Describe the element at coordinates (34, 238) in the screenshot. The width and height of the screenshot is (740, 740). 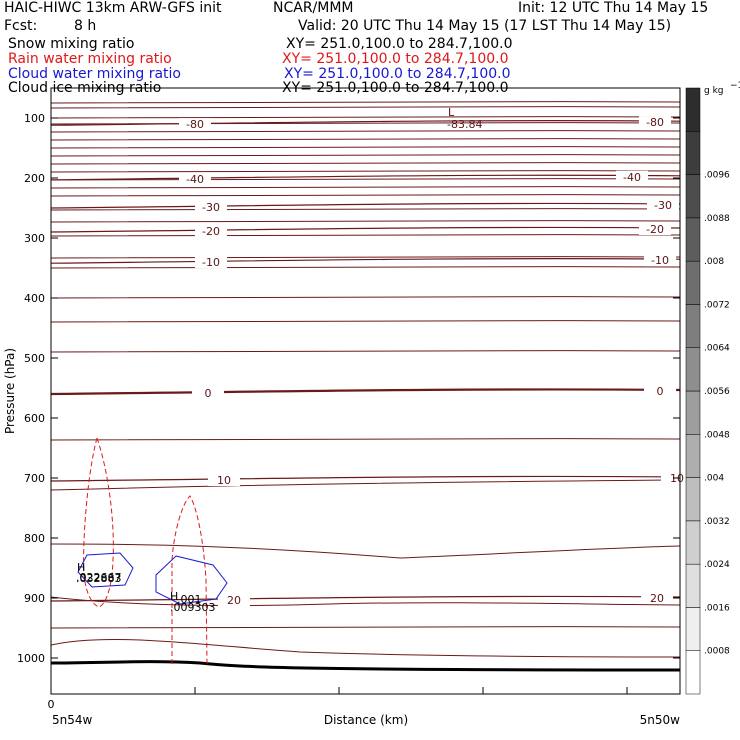
I see `y-tick-label: 300` at that location.